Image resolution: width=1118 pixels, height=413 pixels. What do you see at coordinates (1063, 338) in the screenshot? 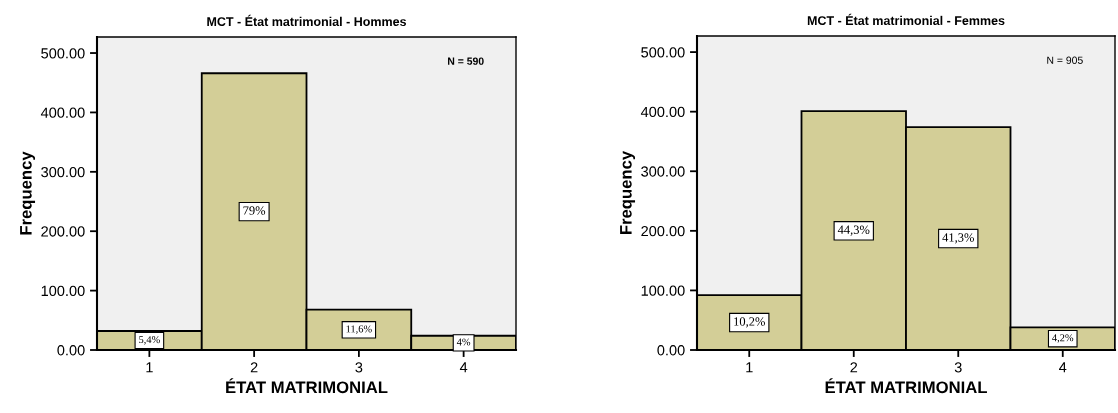
I see `annotation: 4,2%` at bounding box center [1063, 338].